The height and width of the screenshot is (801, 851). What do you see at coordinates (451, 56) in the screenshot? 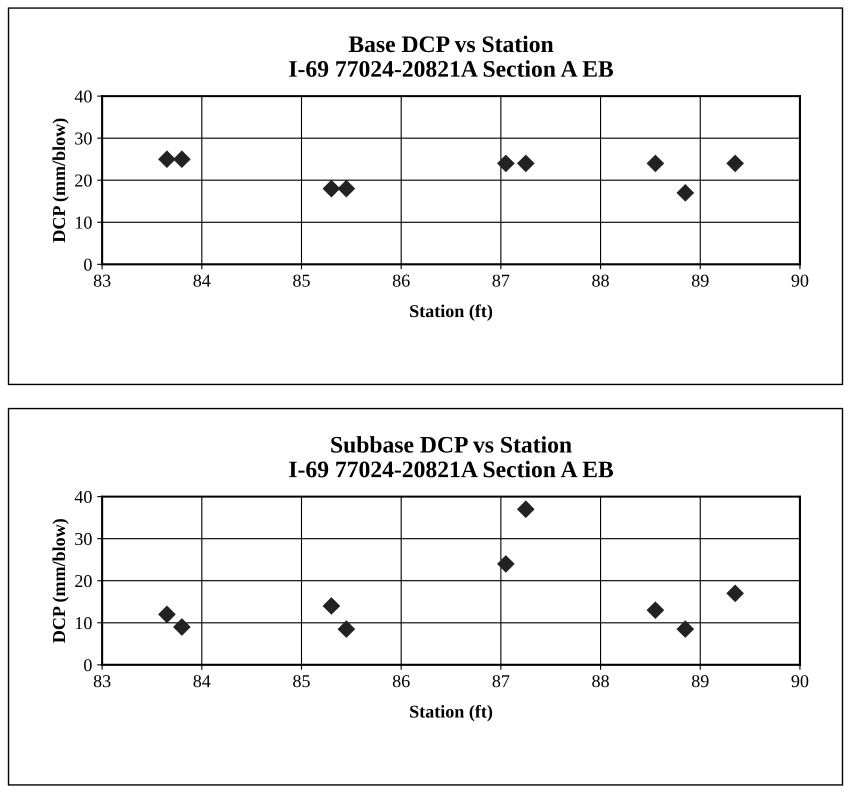
I see `chart-title: Base DCP vs Station I-69 77024-20821A Section A EB` at bounding box center [451, 56].